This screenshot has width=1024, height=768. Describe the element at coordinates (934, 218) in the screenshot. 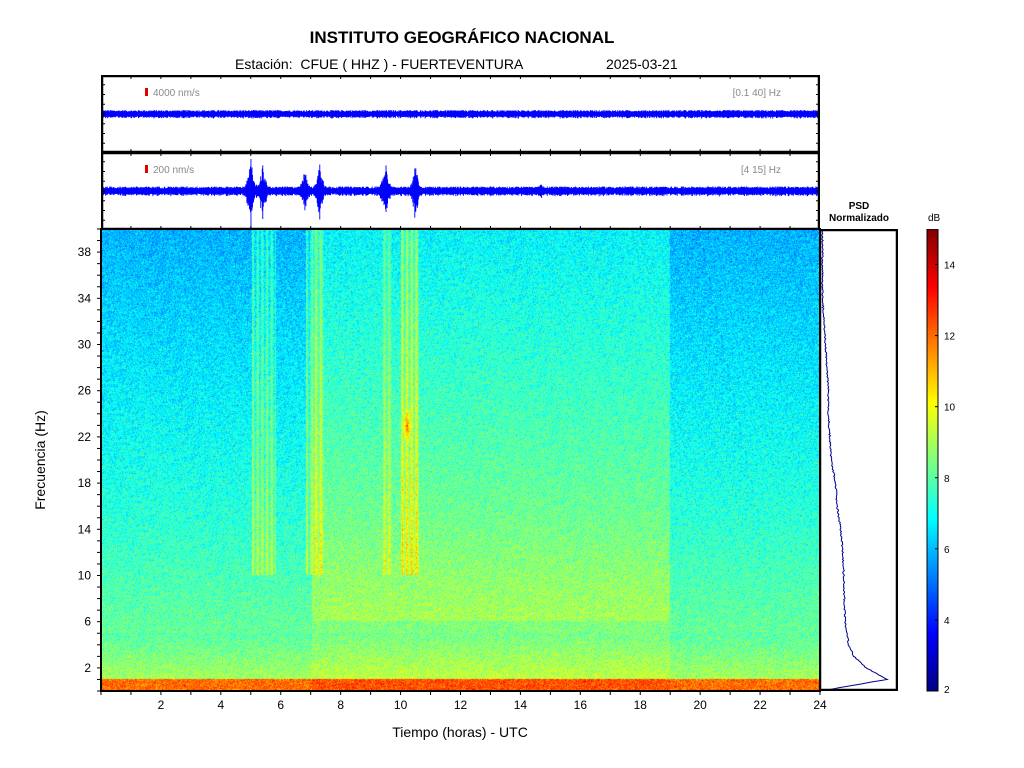

I see `colorbar-unit: dB` at that location.